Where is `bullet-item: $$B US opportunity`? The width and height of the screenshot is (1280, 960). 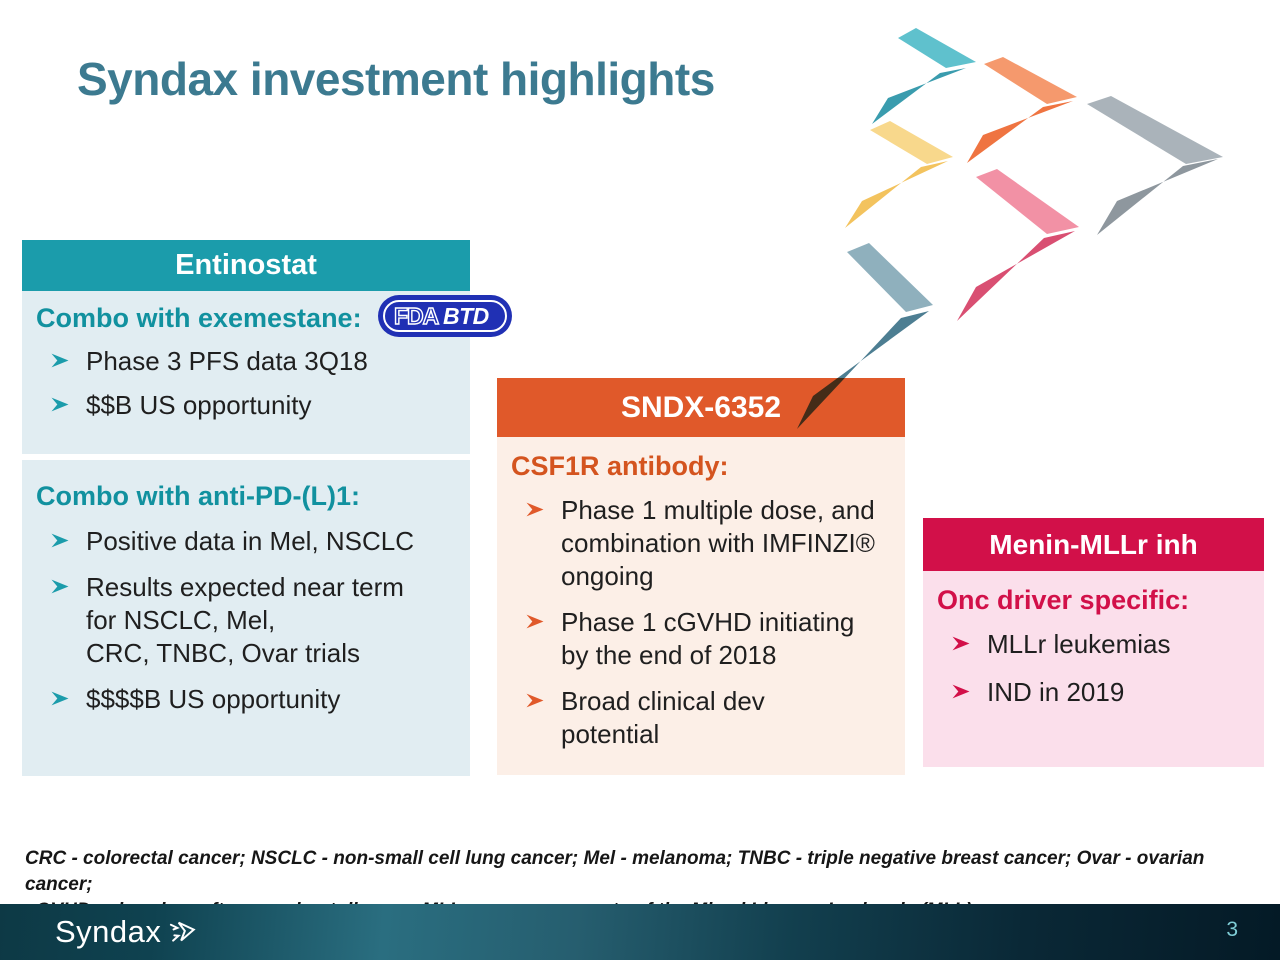
bullet-item: $$B US opportunity is located at coordinates (246, 405).